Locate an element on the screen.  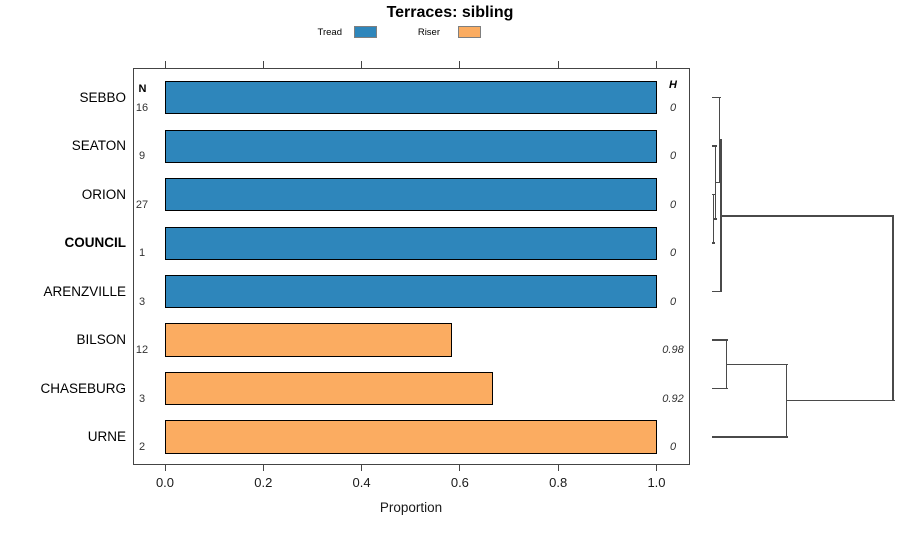
legend-swatch-tread is located at coordinates (365, 32).